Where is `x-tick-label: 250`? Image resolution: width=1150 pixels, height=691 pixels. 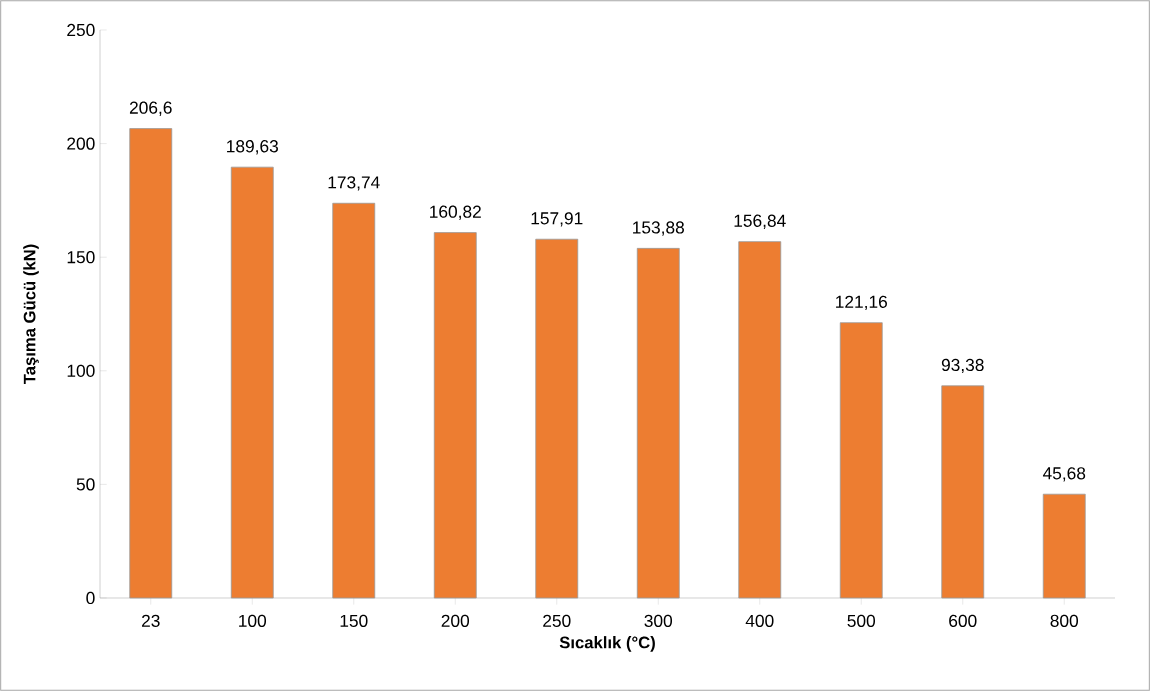
x-tick-label: 250 is located at coordinates (557, 620).